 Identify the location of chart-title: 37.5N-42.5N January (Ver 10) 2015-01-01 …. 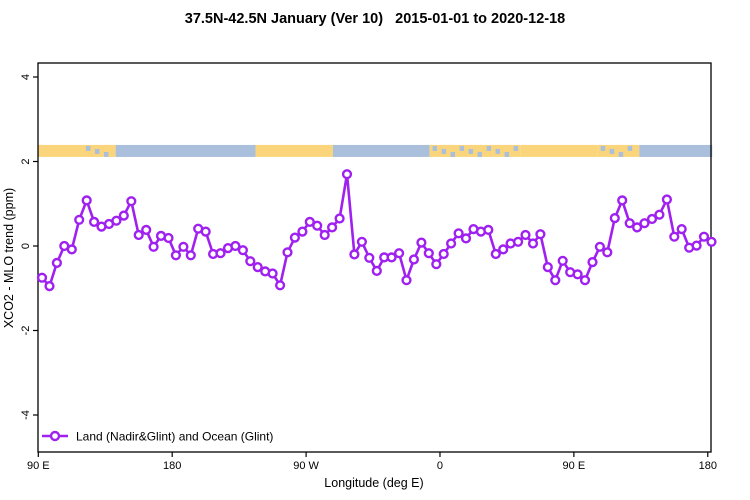
(375, 19).